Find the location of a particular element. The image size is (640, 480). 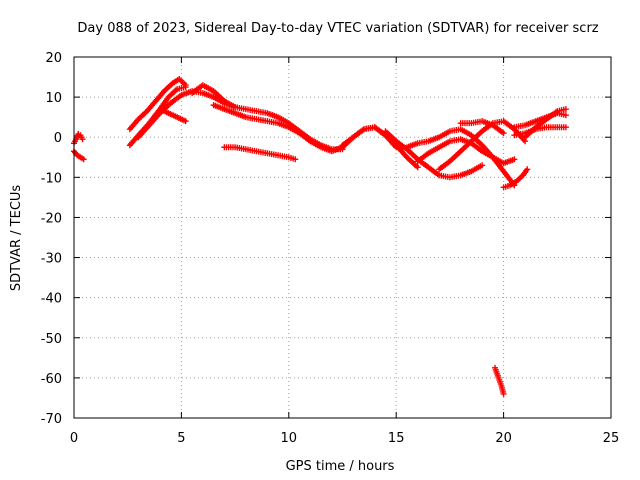

series-arc-g is located at coordinates (260, 153).